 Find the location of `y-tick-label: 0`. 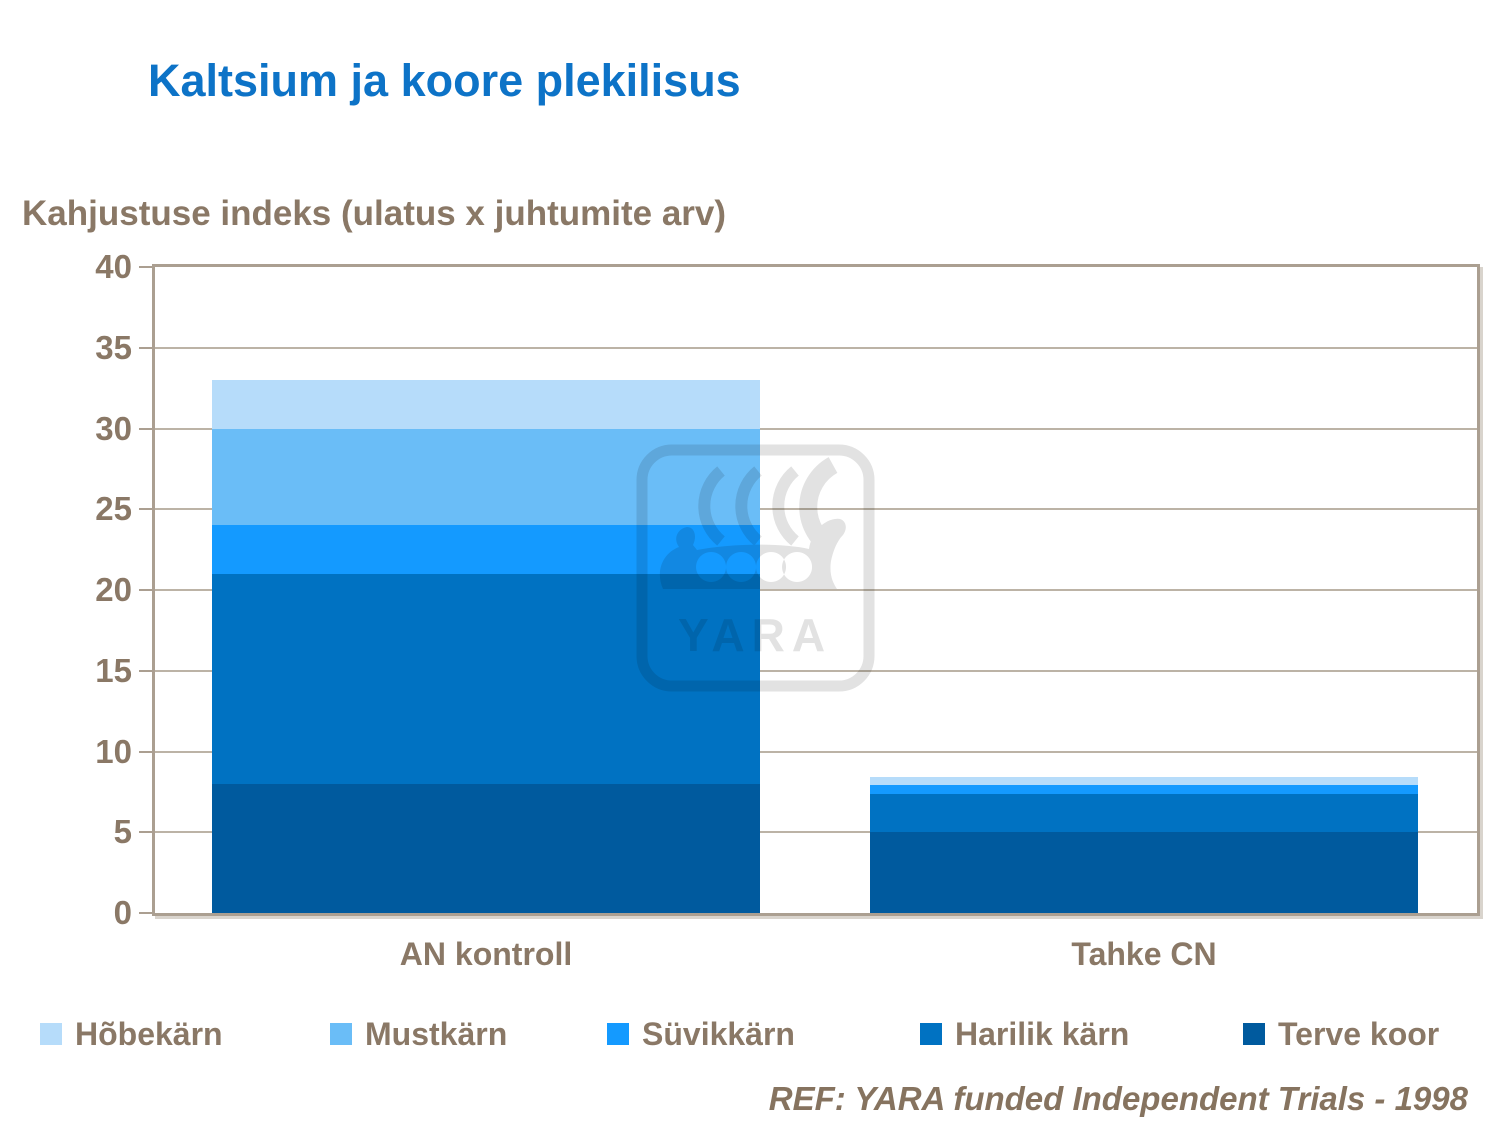

y-tick-label: 0 is located at coordinates (122, 912).